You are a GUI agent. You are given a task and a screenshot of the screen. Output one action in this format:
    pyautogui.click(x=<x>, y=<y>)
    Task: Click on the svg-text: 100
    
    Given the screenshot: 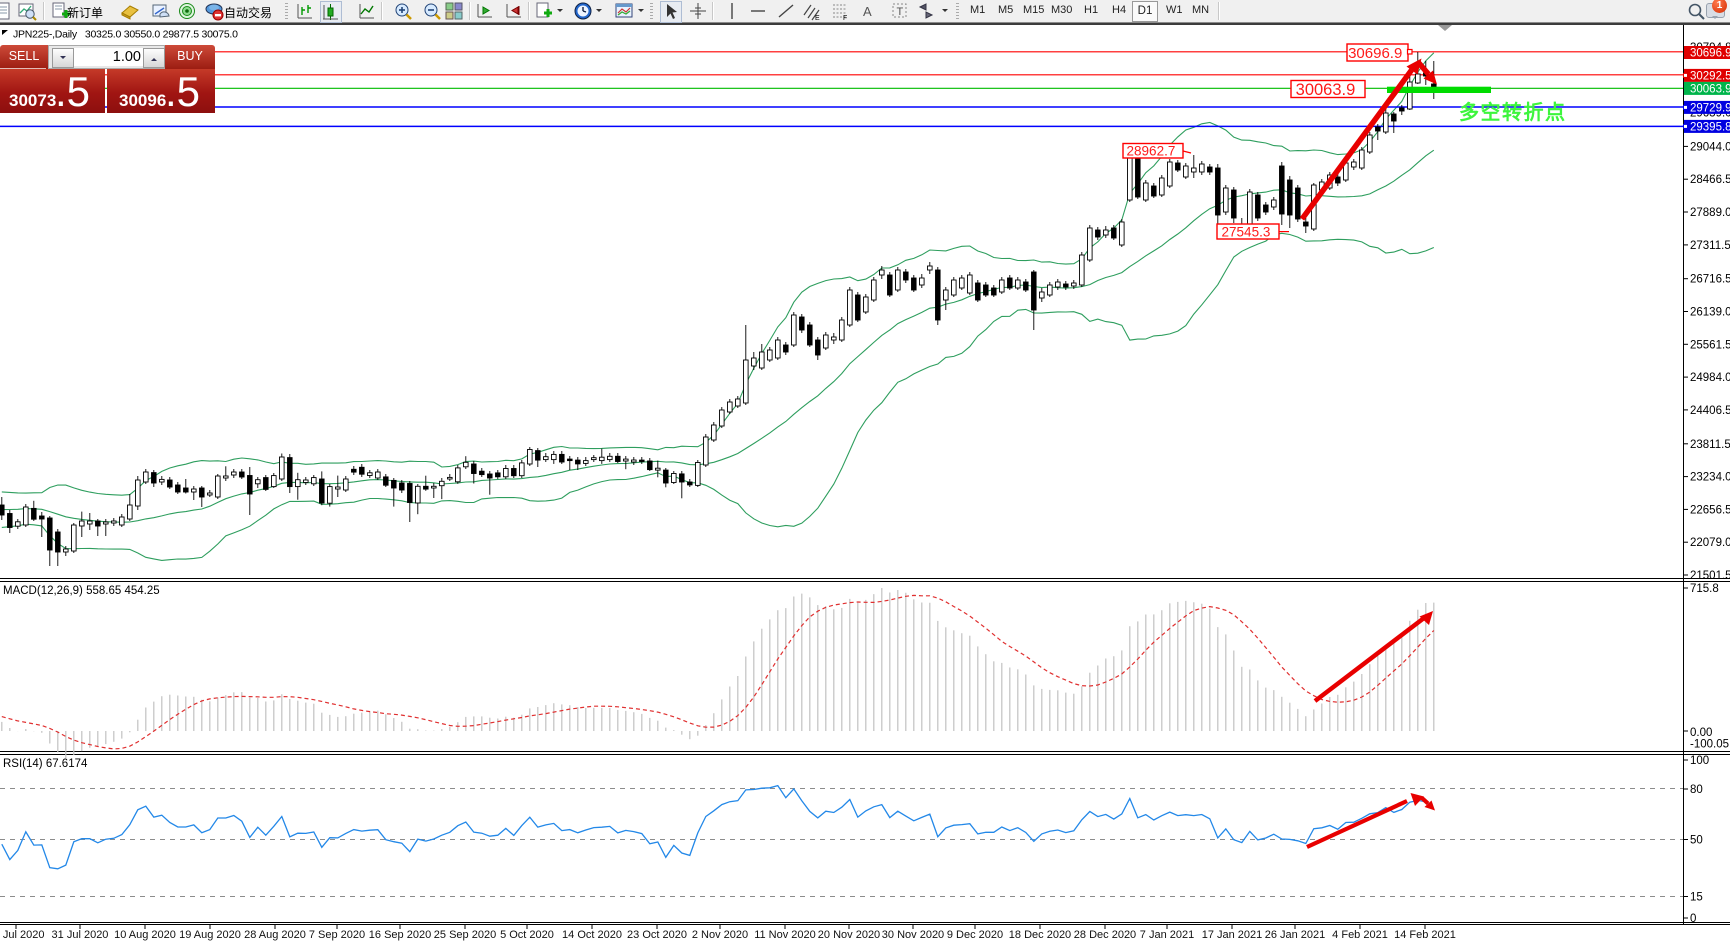 What is the action you would take?
    pyautogui.click(x=1699, y=761)
    